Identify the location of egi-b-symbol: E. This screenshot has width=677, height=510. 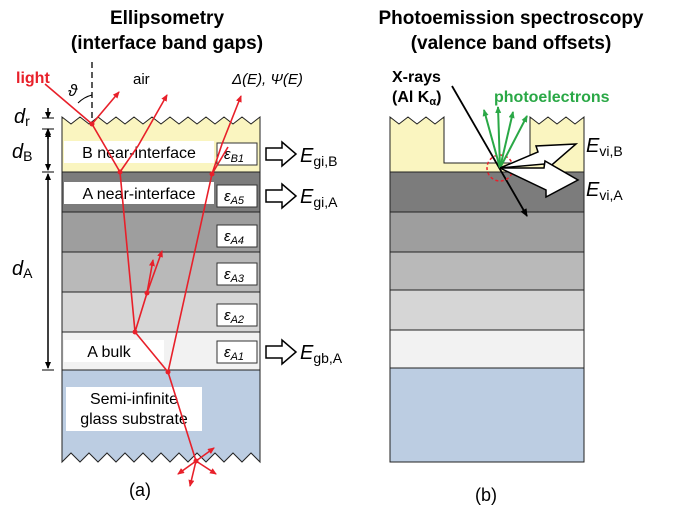
(307, 156).